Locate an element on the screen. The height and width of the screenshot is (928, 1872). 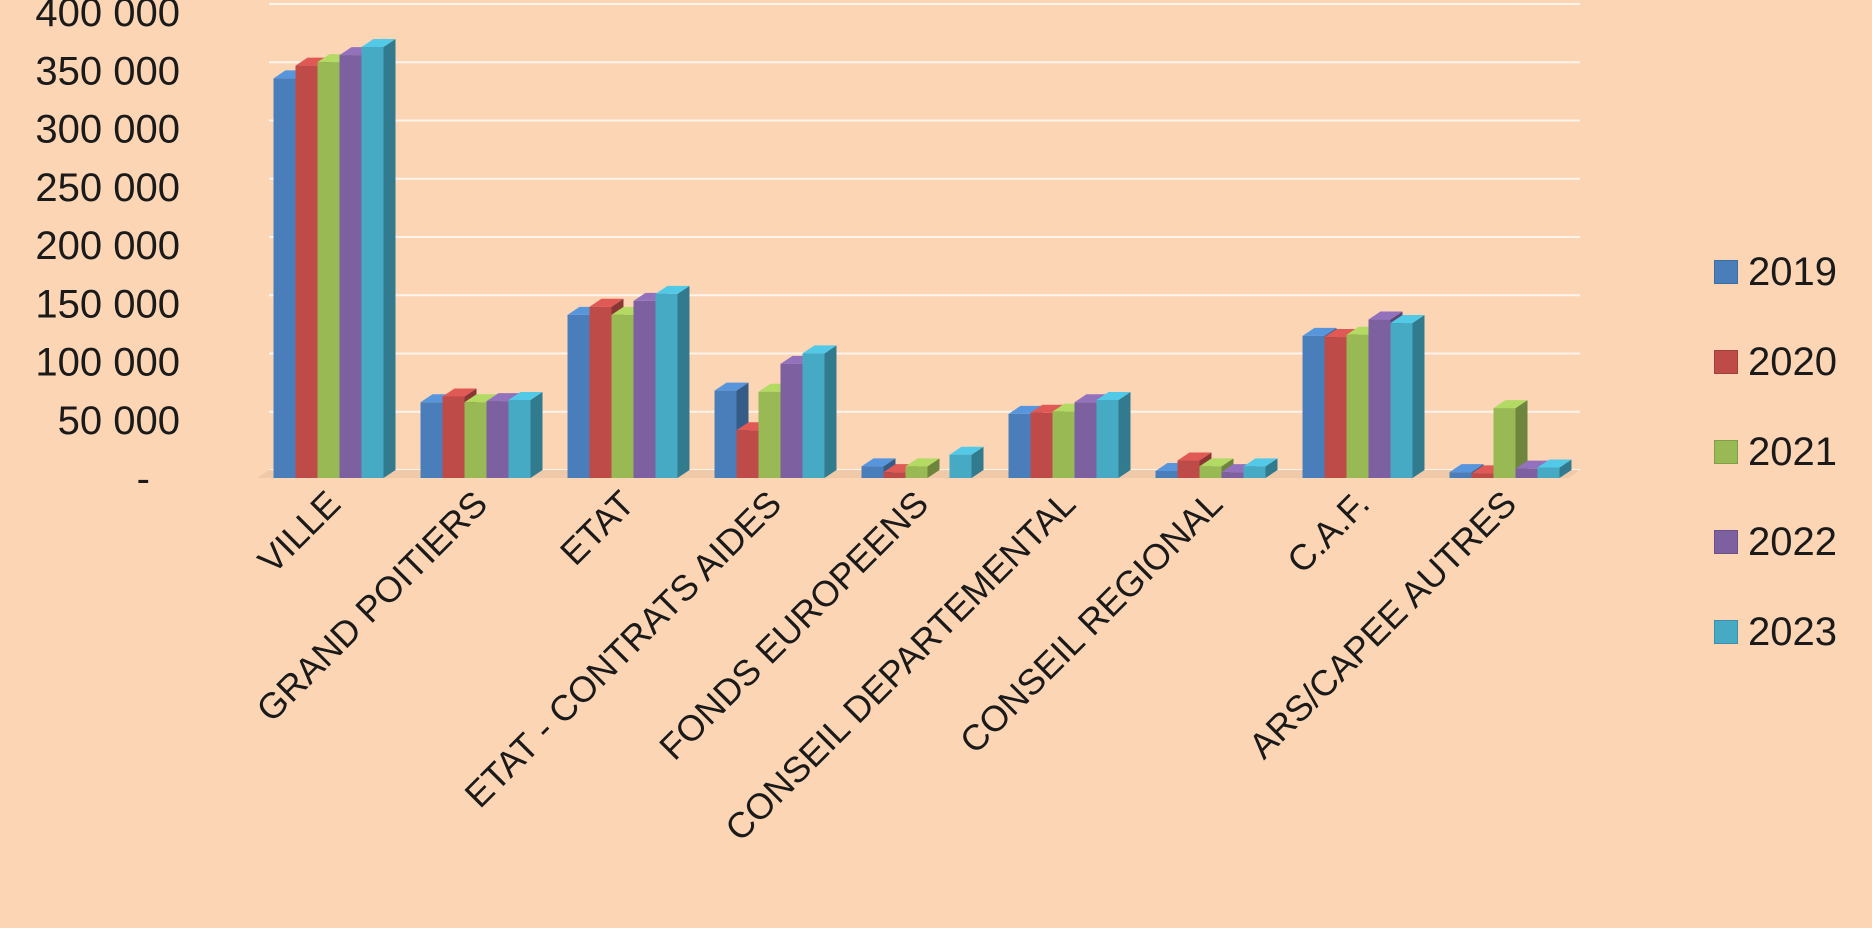
legend-item: 2021 is located at coordinates (1789, 452).